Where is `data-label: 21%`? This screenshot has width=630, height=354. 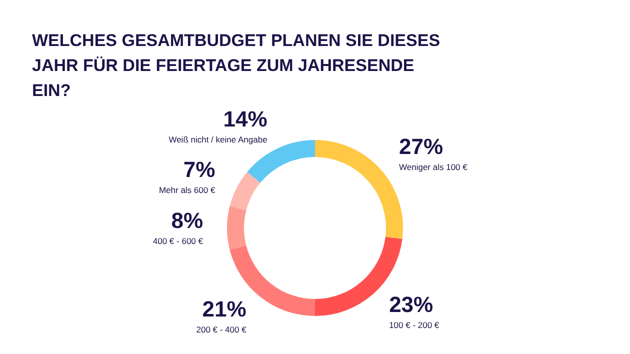 data-label: 21% is located at coordinates (224, 309).